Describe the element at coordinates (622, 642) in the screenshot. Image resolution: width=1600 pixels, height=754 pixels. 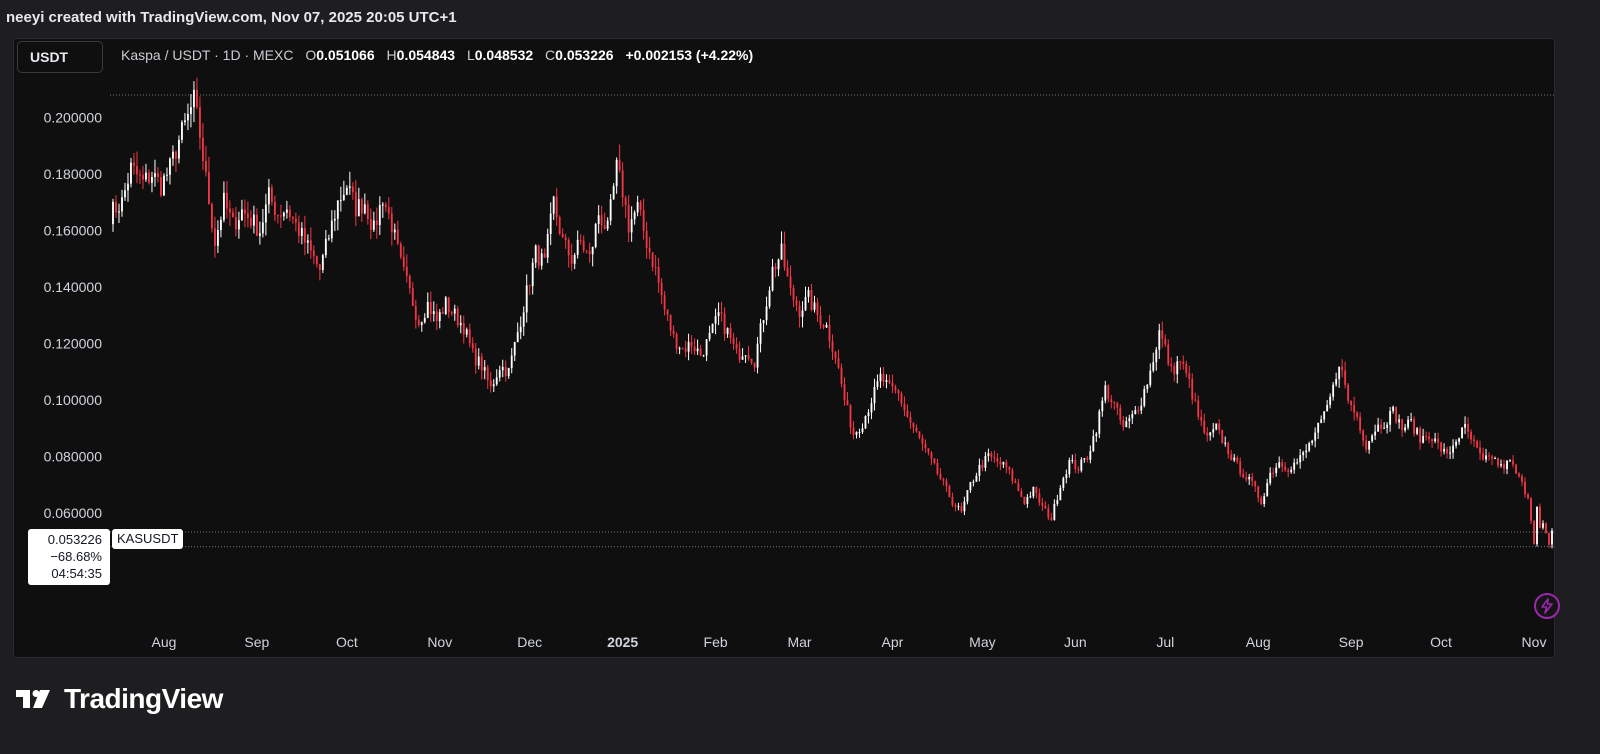
I see `x-tick-label: 2025` at that location.